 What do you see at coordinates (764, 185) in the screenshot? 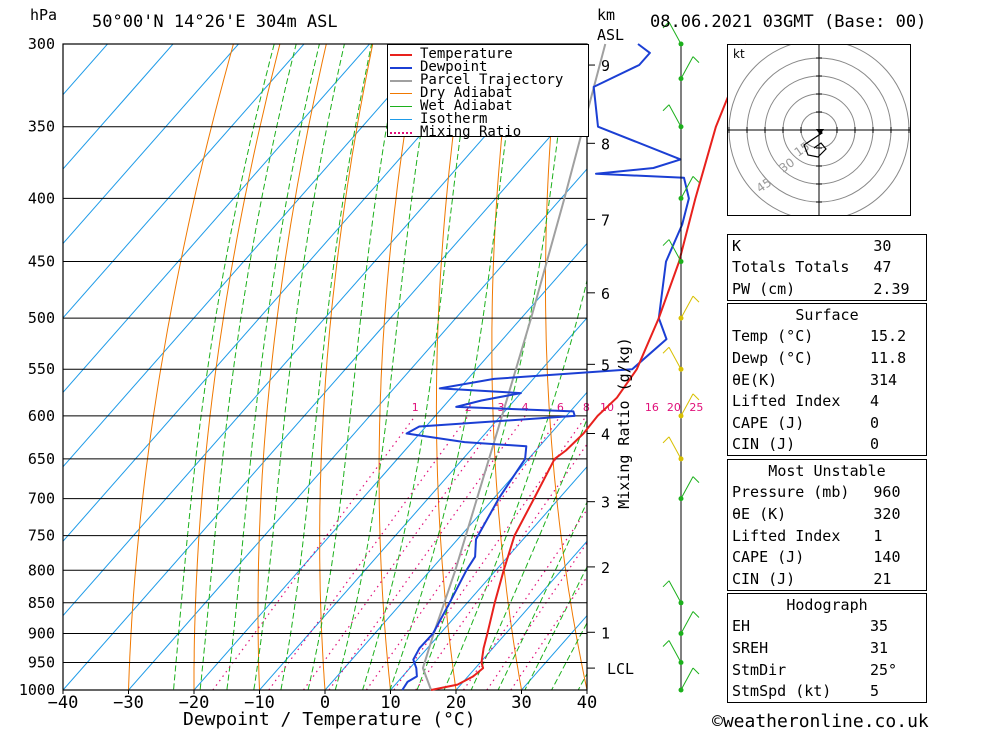
I see `hodograph-ring-label: 45` at bounding box center [764, 185].